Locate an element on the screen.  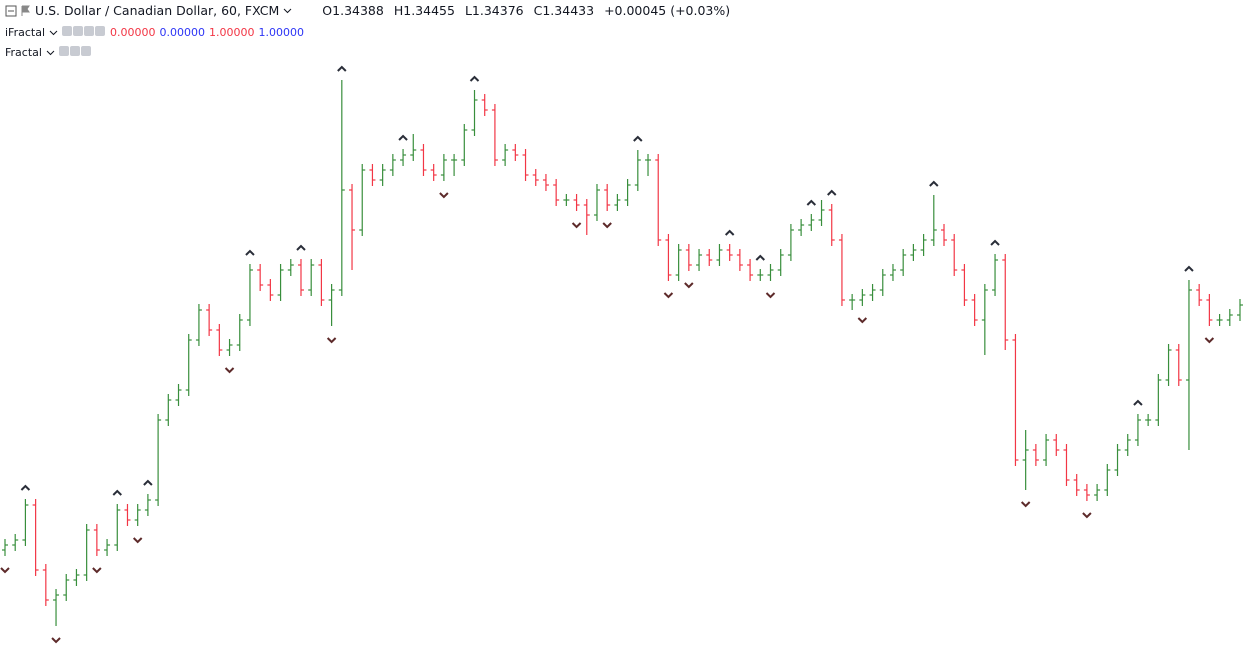
ohlc-open: O1.34388 is located at coordinates (353, 10).